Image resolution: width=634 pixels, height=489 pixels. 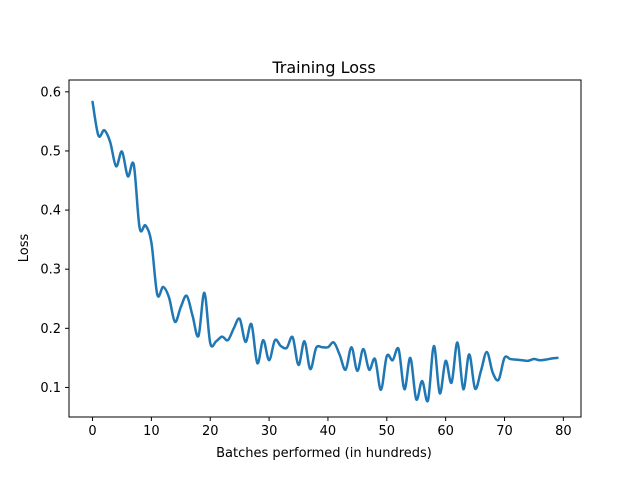 What do you see at coordinates (54, 240) in the screenshot?
I see `y-axis-ticks: 0.1 0.2 0.3 0.4 0.5 0.6` at bounding box center [54, 240].